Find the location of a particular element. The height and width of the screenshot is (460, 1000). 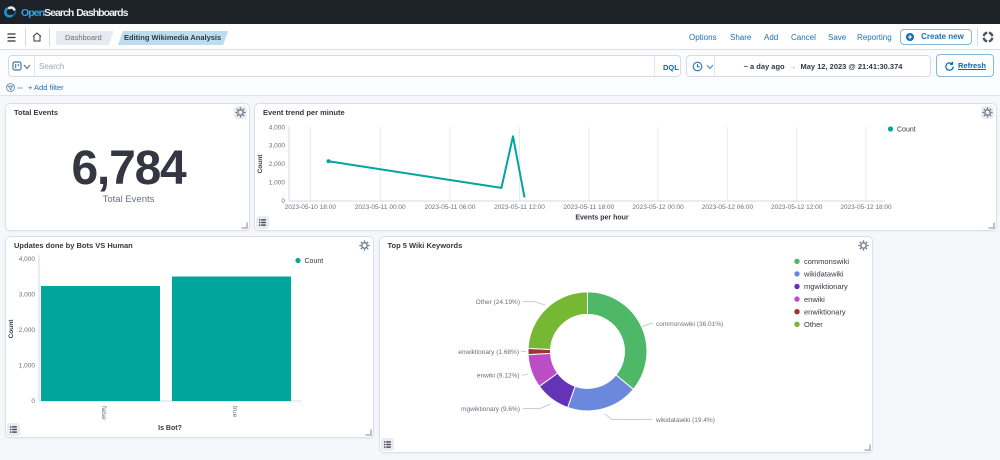

svg-text: 2023-05-12 12:00 is located at coordinates (797, 207).